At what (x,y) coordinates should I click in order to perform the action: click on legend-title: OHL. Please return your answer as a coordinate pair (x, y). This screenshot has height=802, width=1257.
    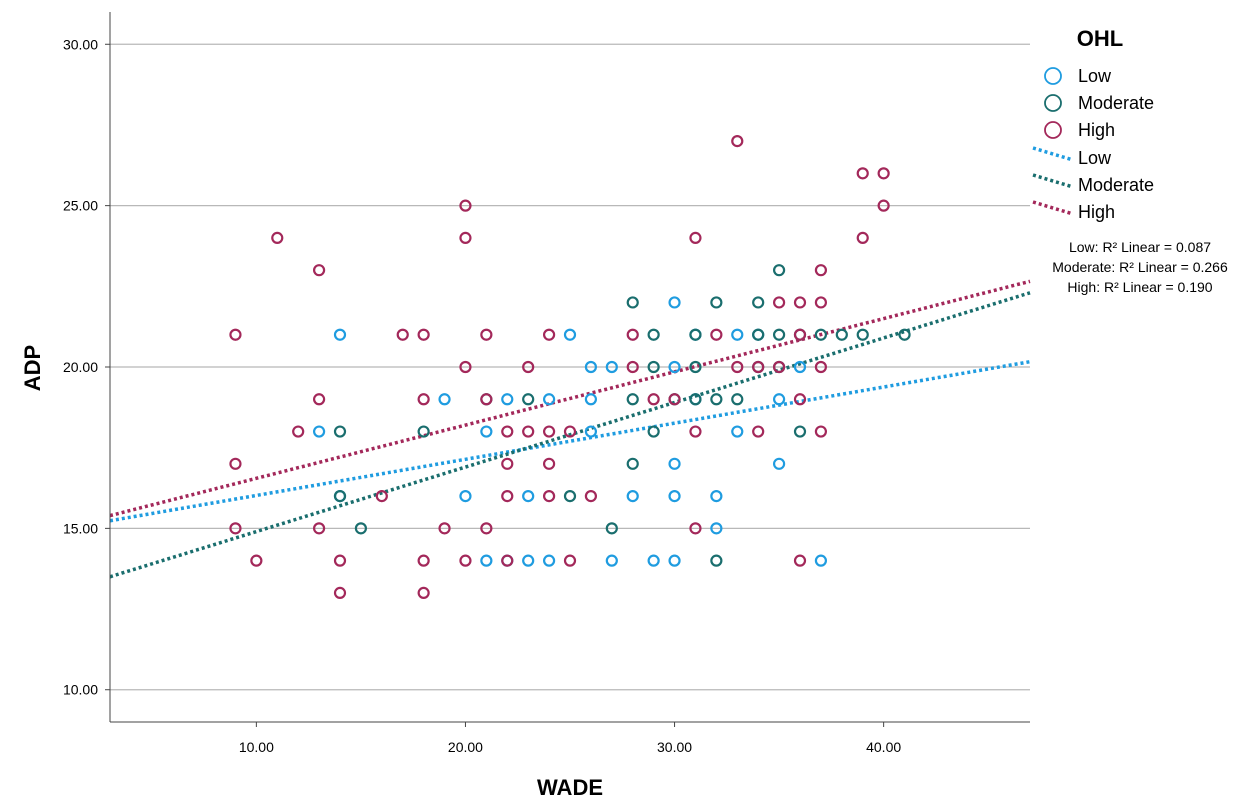
    Looking at the image, I should click on (1100, 38).